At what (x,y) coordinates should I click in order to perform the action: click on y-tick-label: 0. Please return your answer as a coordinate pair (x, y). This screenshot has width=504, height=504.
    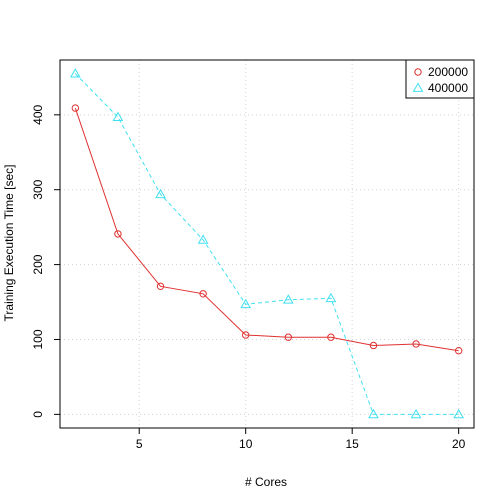
    Looking at the image, I should click on (38, 414).